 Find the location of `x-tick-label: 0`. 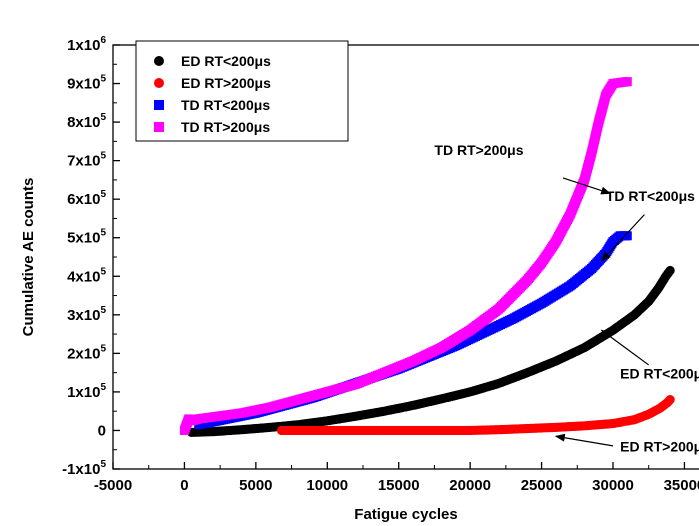

x-tick-label: 0 is located at coordinates (184, 485).